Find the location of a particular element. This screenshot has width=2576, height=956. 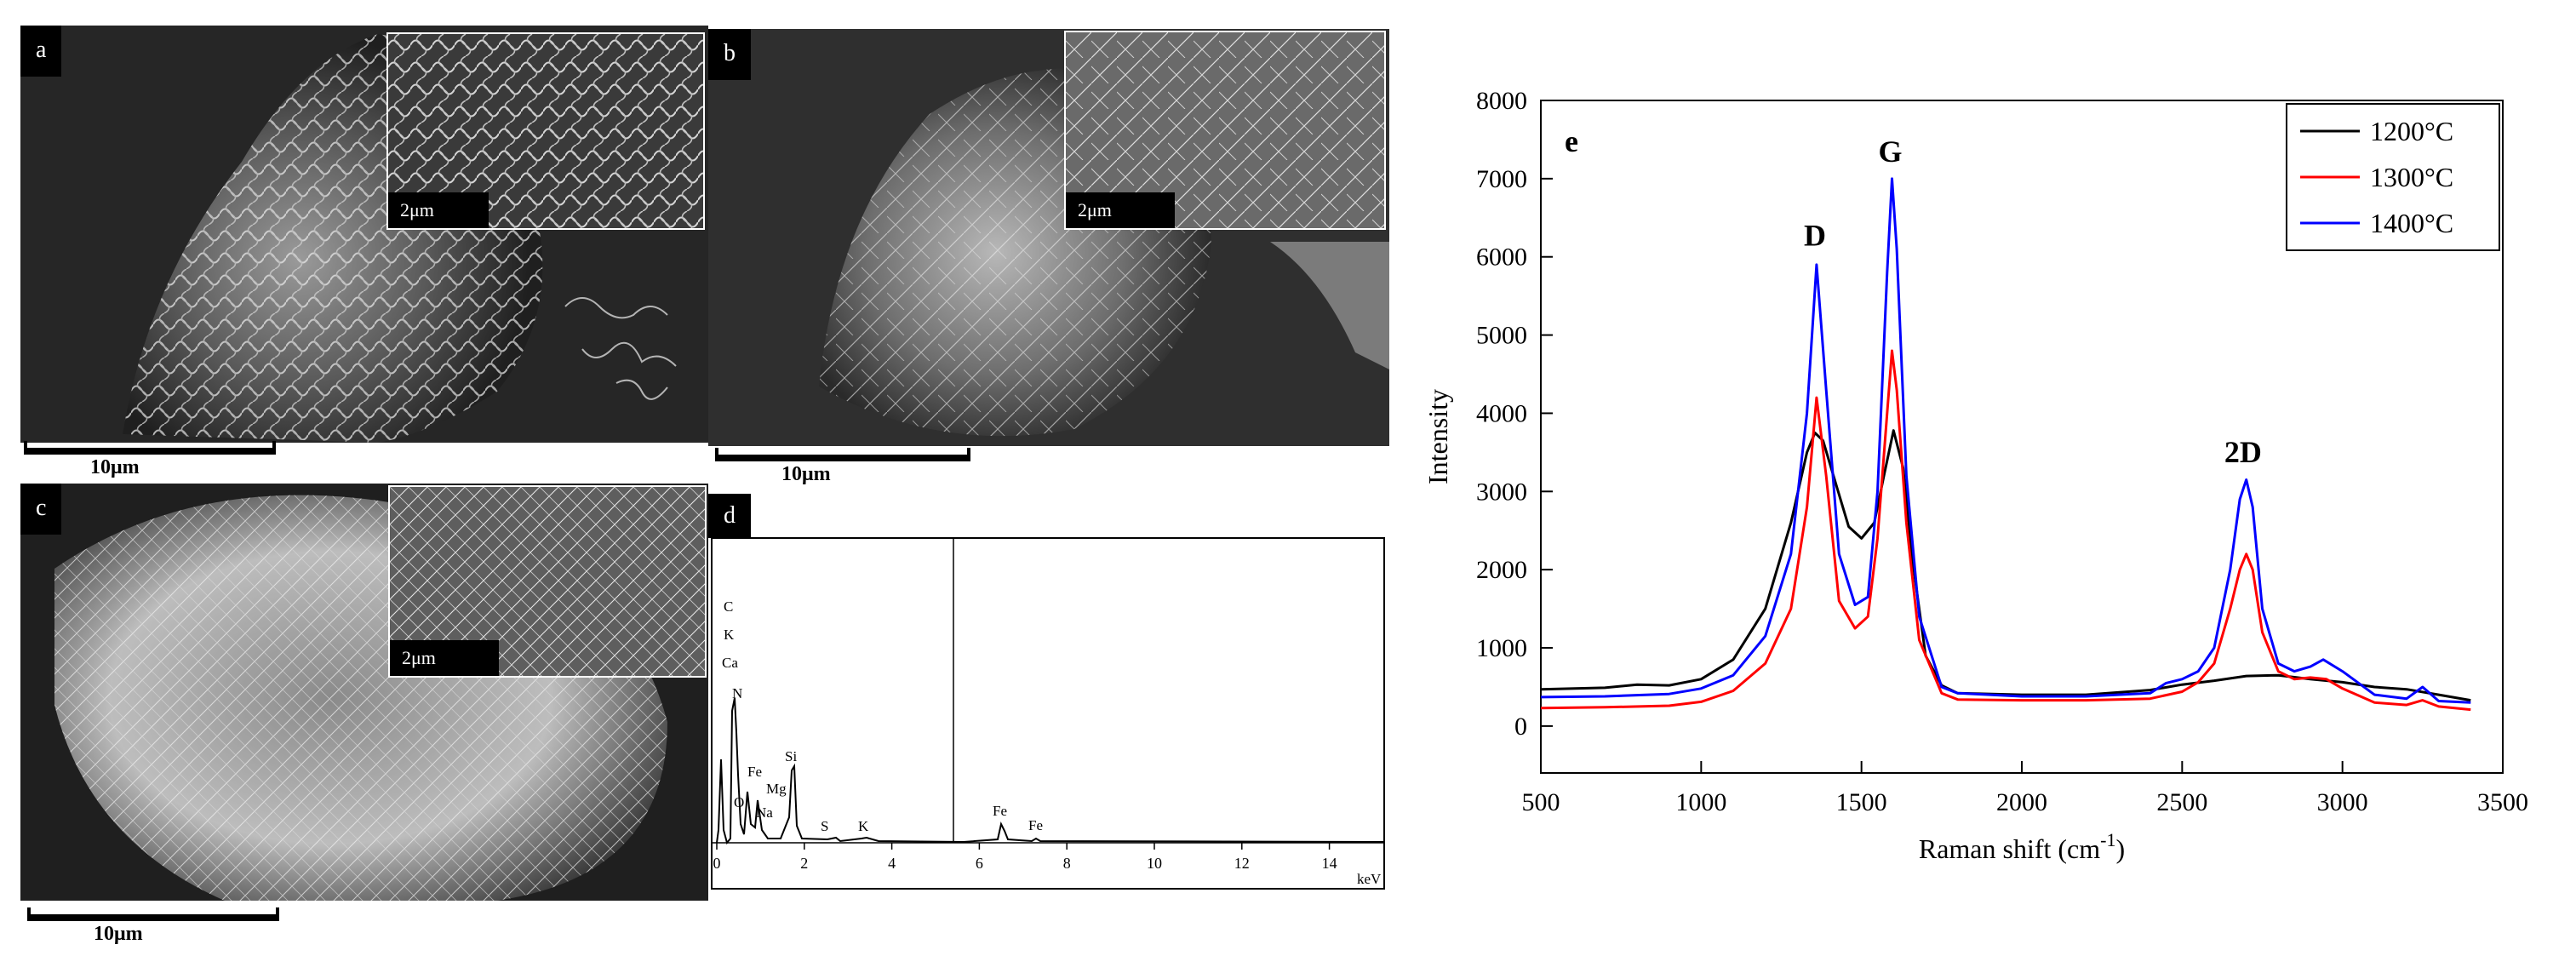

x-tick-label: 2500 is located at coordinates (2181, 802).